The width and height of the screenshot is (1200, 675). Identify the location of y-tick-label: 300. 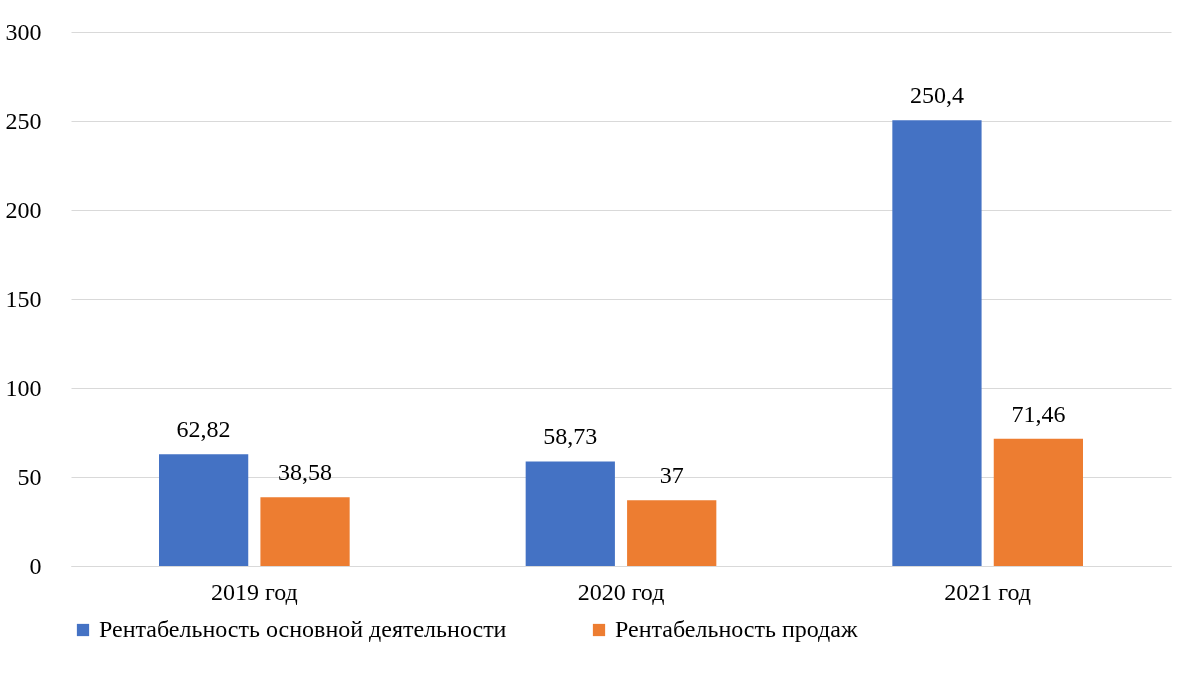
(23, 31).